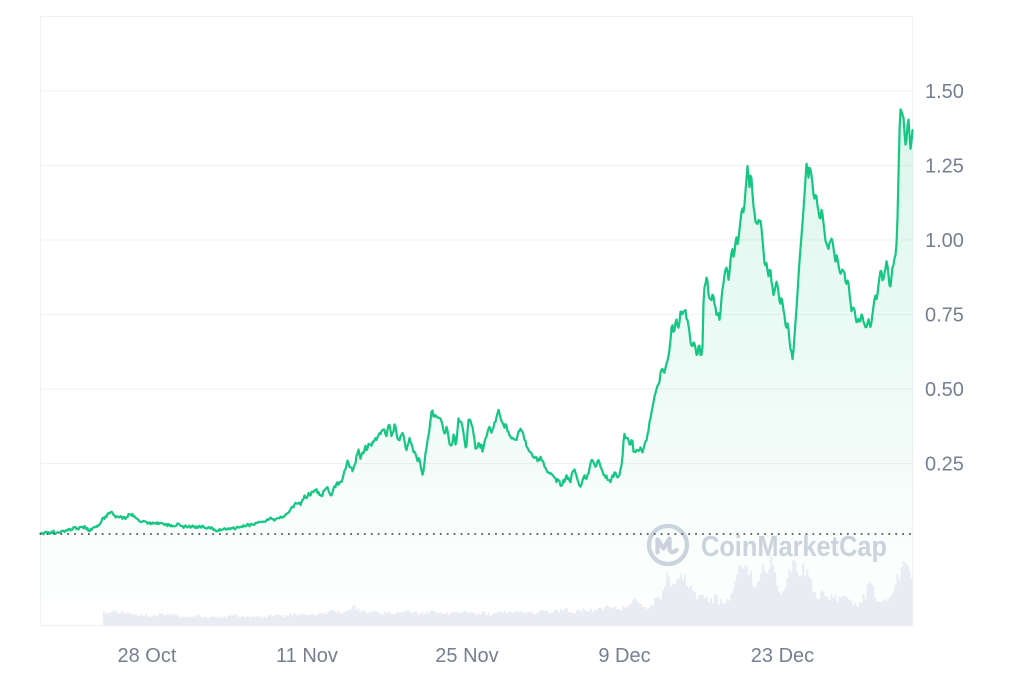 This screenshot has height=683, width=1024. What do you see at coordinates (944, 92) in the screenshot?
I see `y-axis-label: 1.50` at bounding box center [944, 92].